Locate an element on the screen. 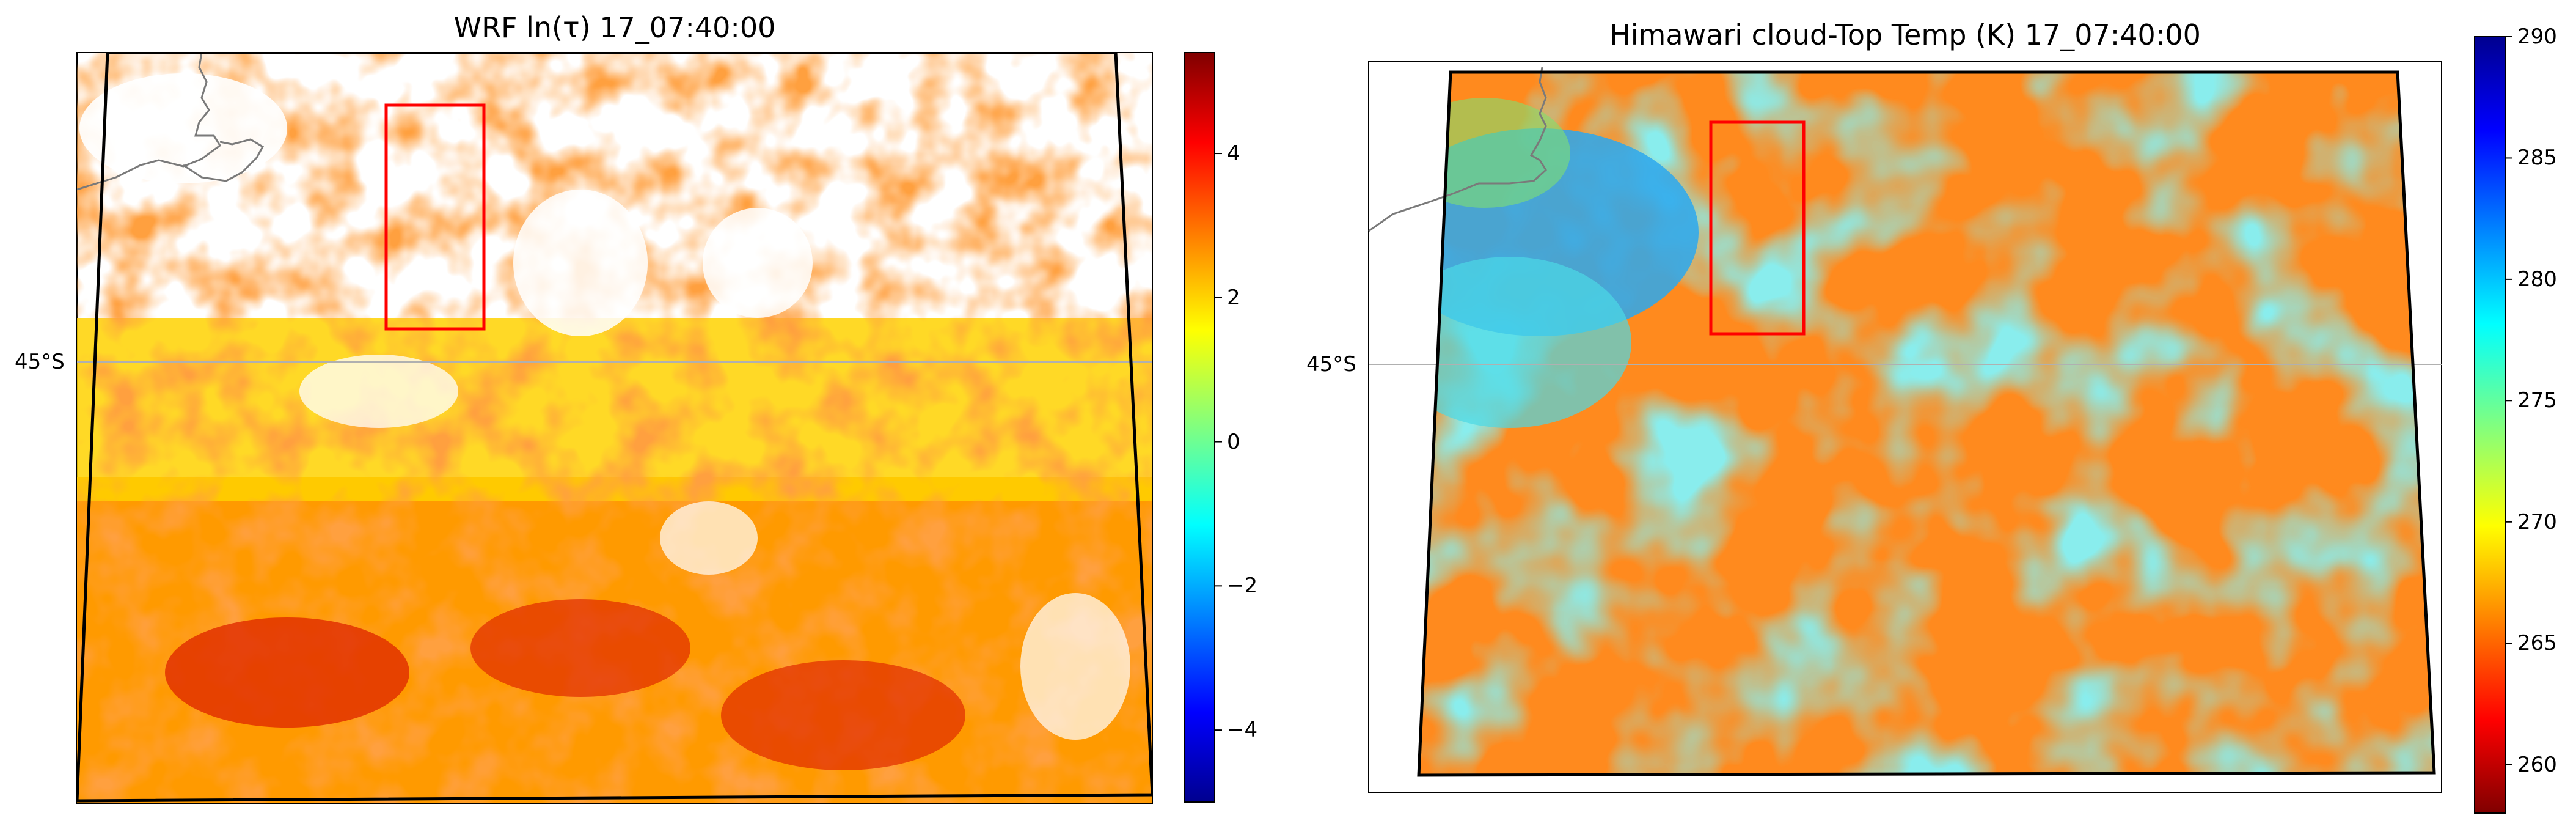  colorbar-tick-label: 0 is located at coordinates (1233, 442).